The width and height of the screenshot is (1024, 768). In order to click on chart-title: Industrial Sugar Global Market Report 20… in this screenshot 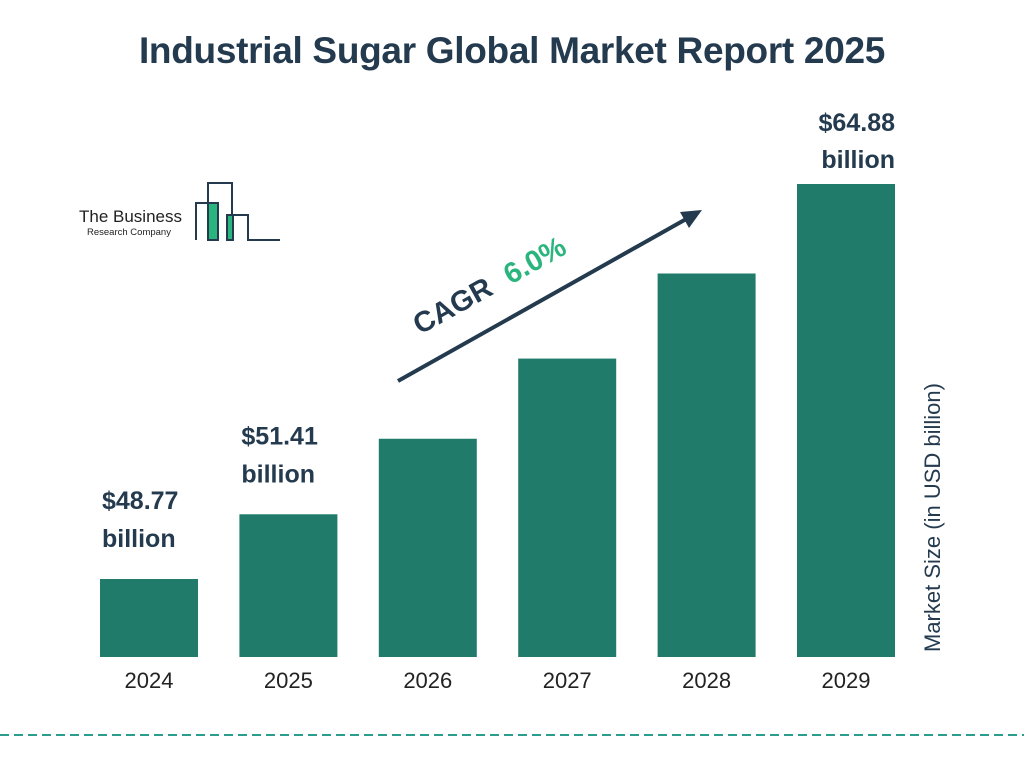, I will do `click(512, 50)`.